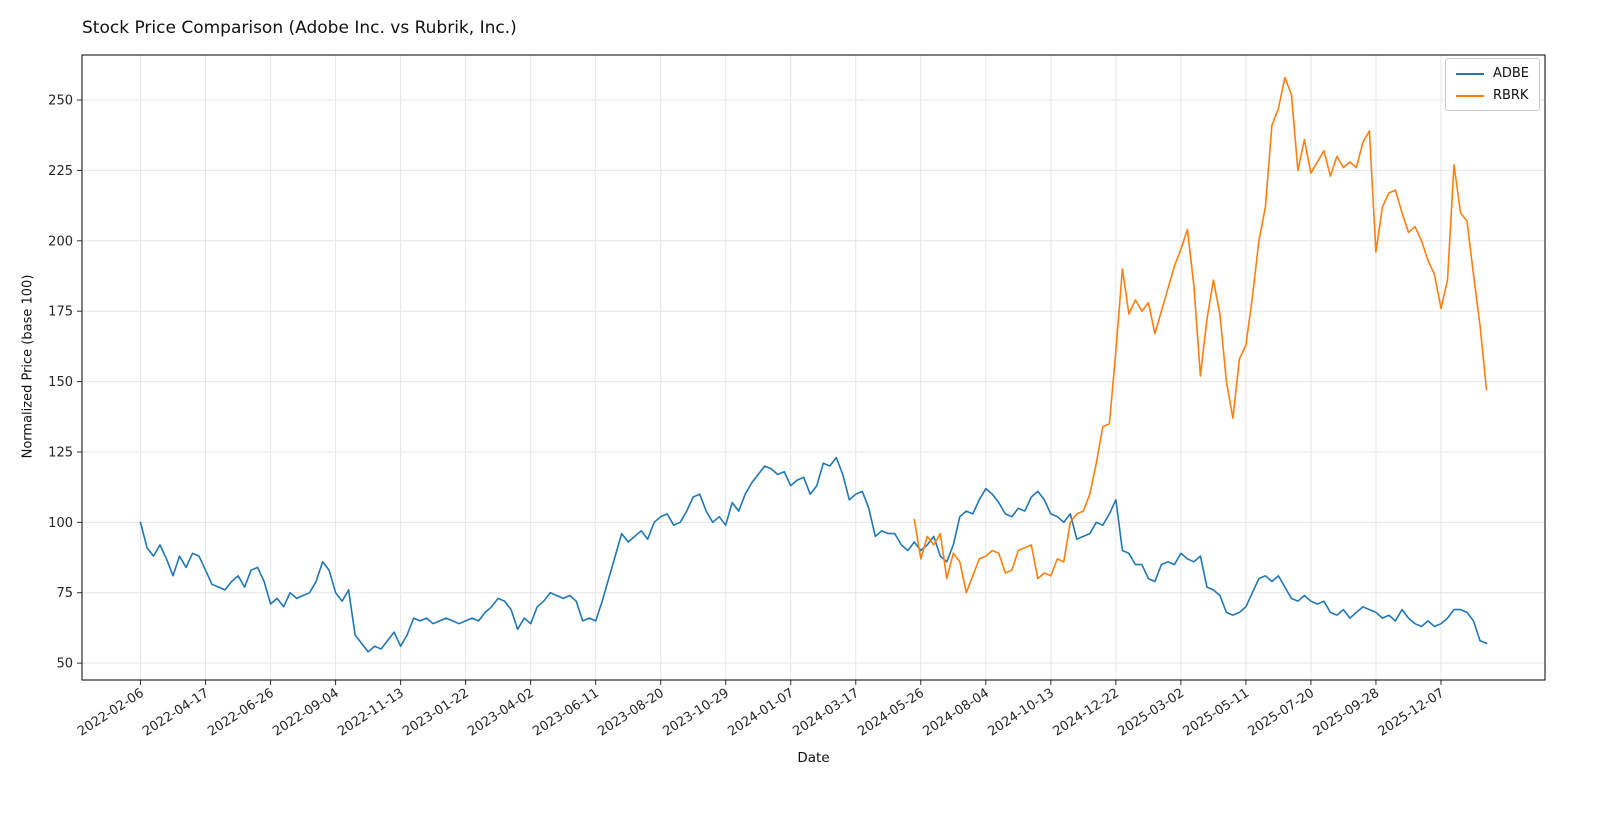 The width and height of the screenshot is (1620, 819). I want to click on legend-label: ADBE, so click(1510, 73).